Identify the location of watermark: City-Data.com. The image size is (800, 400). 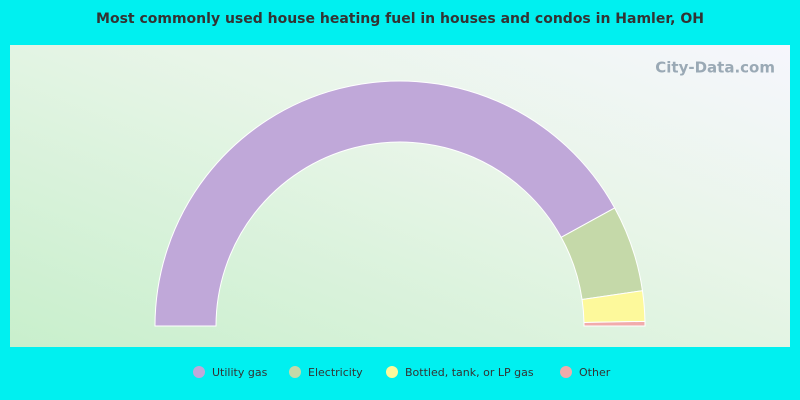
(715, 68).